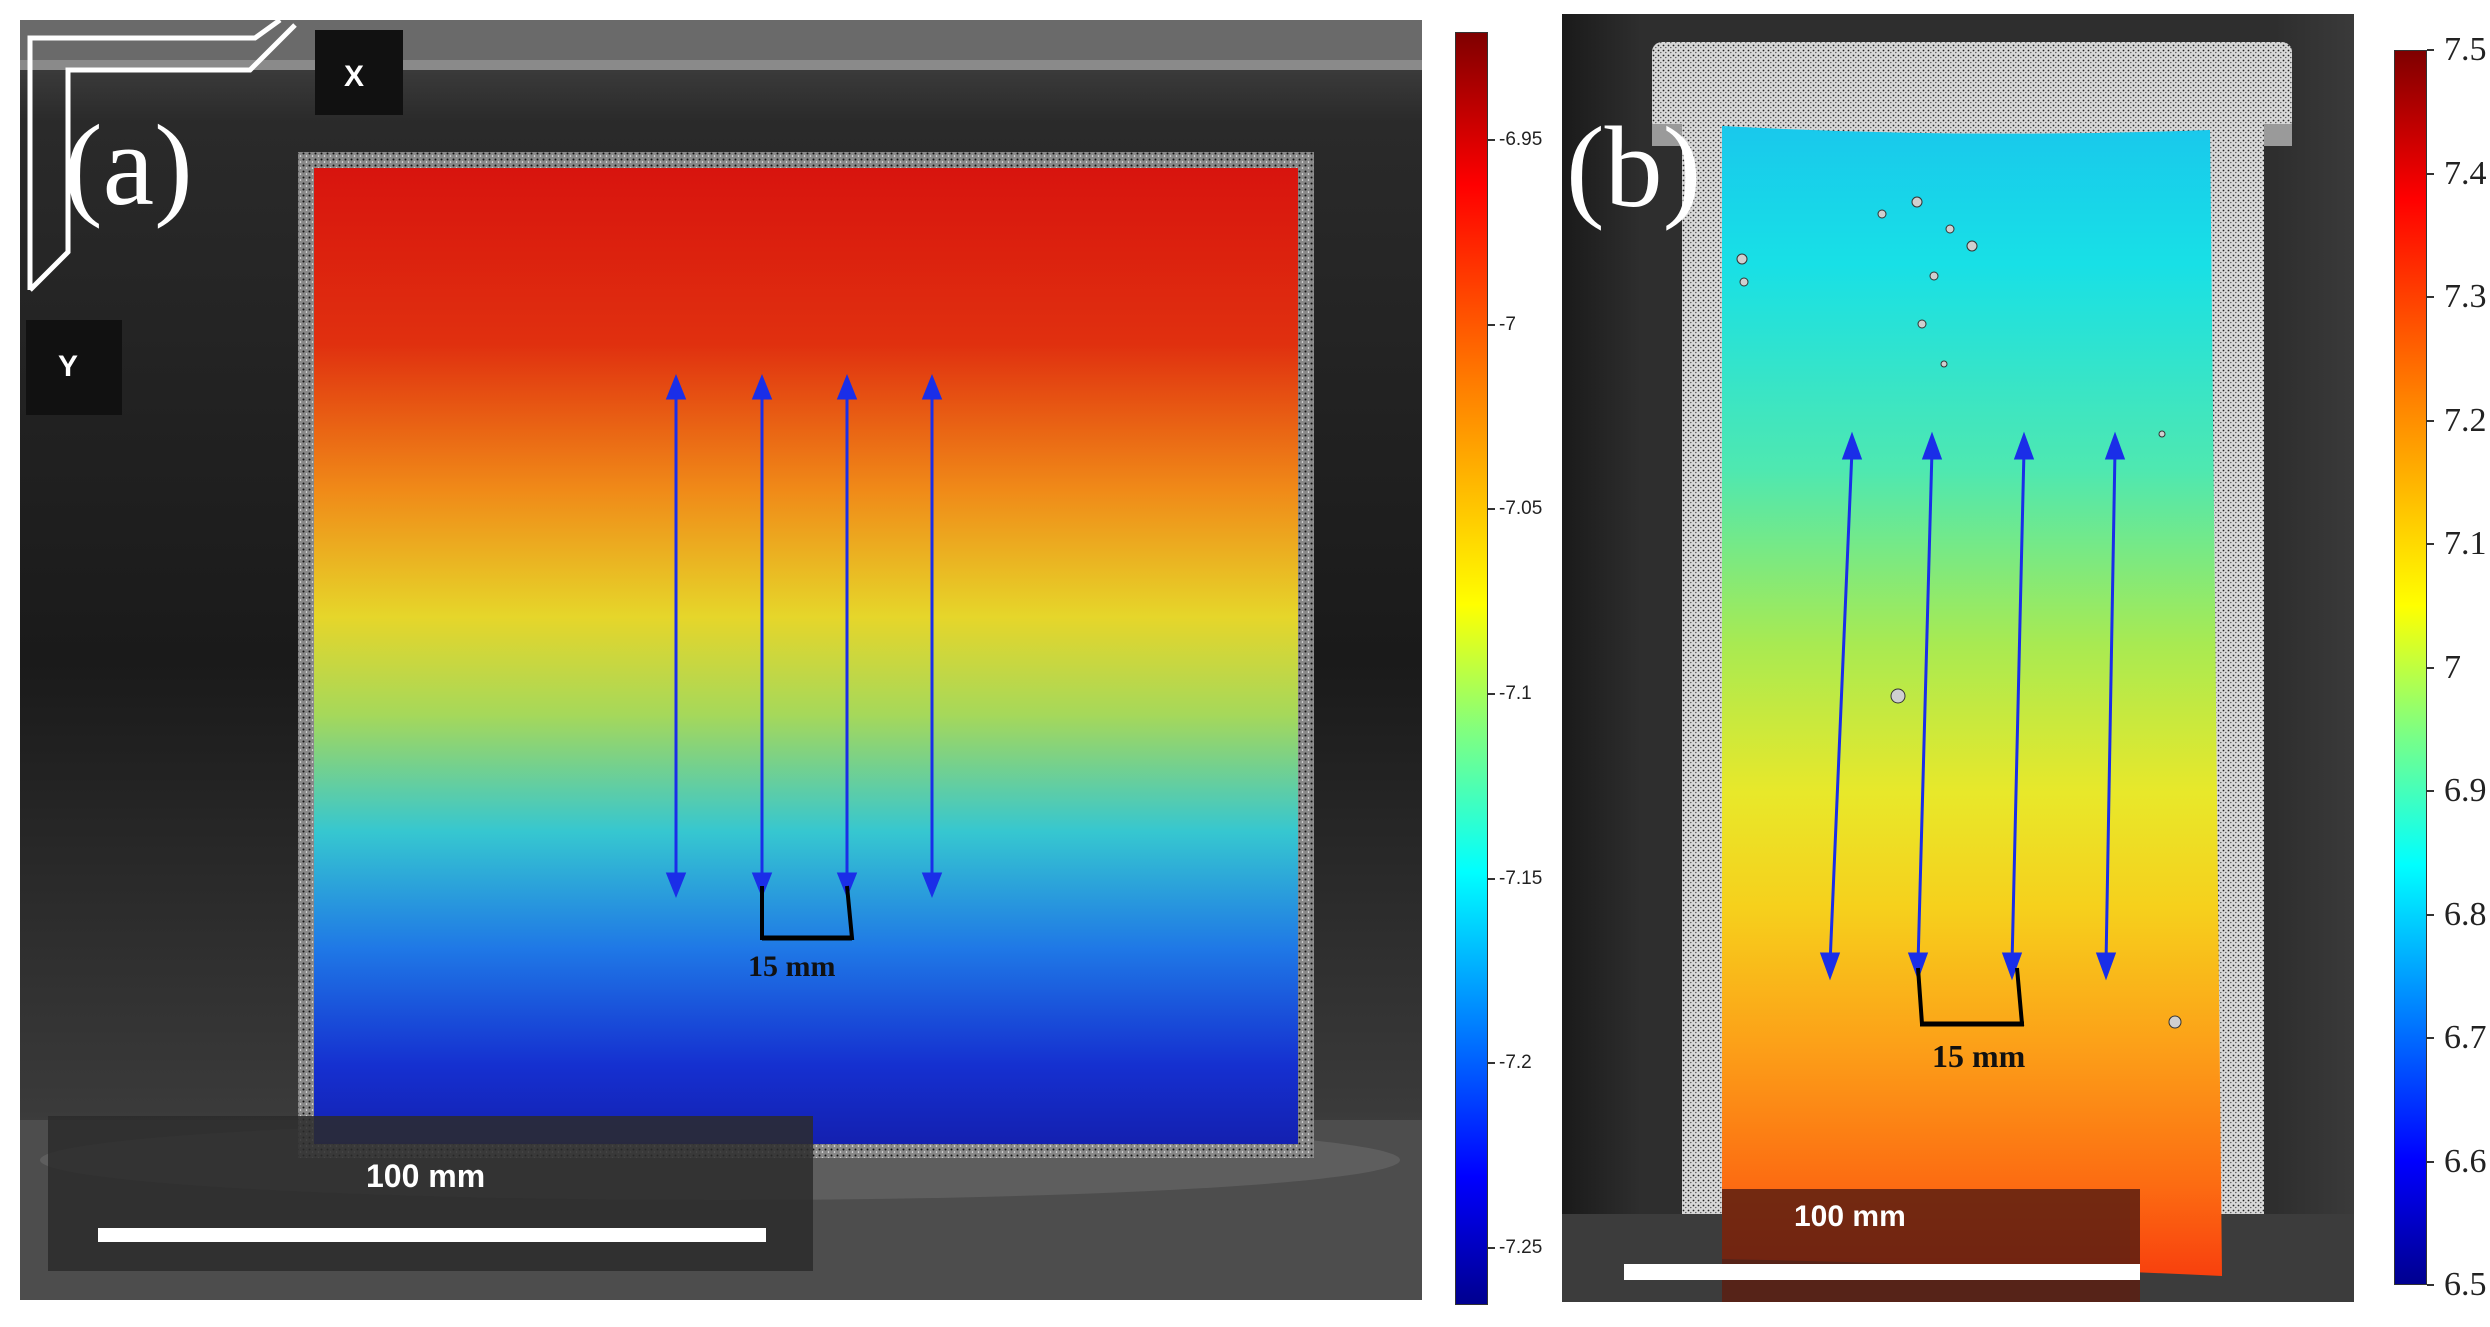 This screenshot has height=1327, width=2490. Describe the element at coordinates (432, 1235) in the screenshot. I see `panel-a-scale-bar` at that location.